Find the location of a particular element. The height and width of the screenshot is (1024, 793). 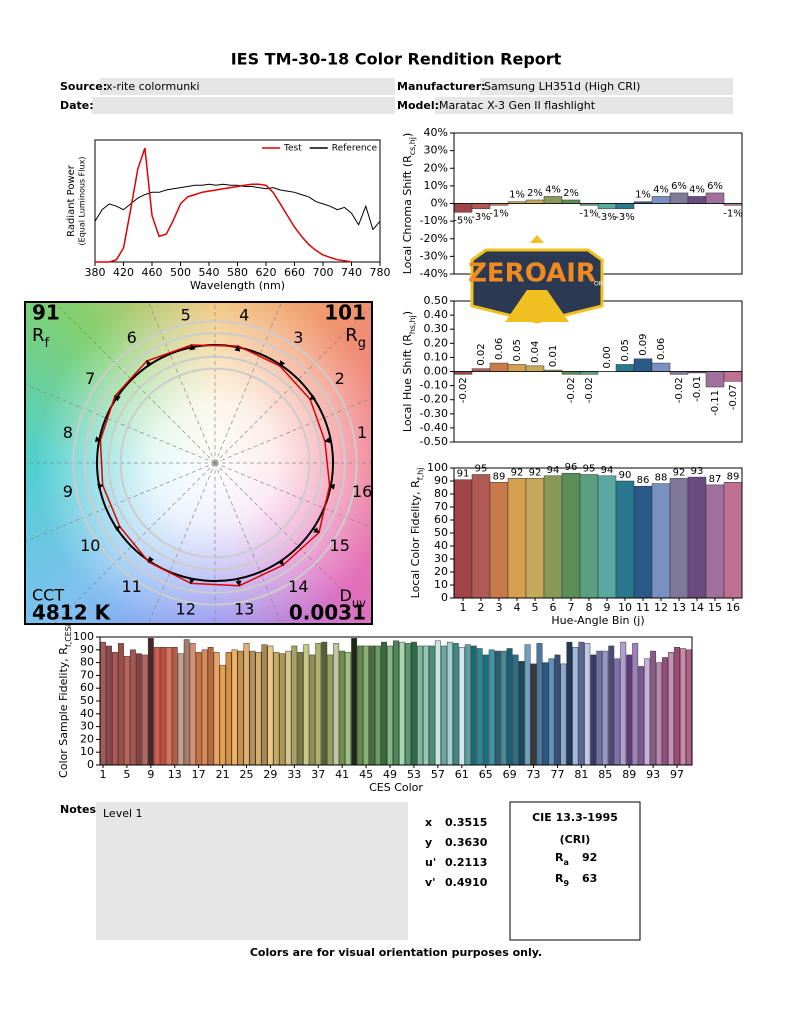

x-tick-label: 1 is located at coordinates (102, 774).